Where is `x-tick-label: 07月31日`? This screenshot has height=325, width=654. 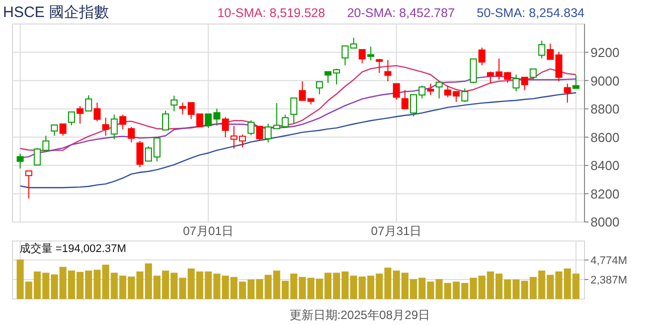
x-tick-label: 07月31日 is located at coordinates (396, 231).